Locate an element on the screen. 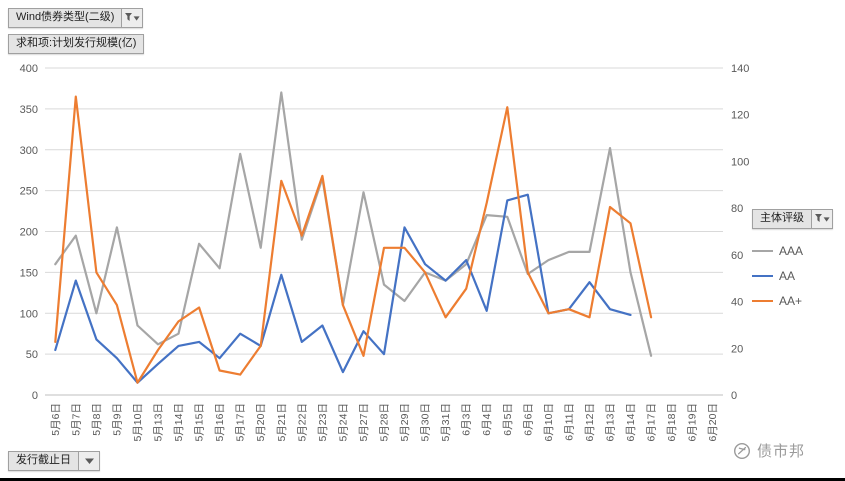 Image resolution: width=845 pixels, height=481 pixels. right-axis-label: 140 is located at coordinates (740, 69).